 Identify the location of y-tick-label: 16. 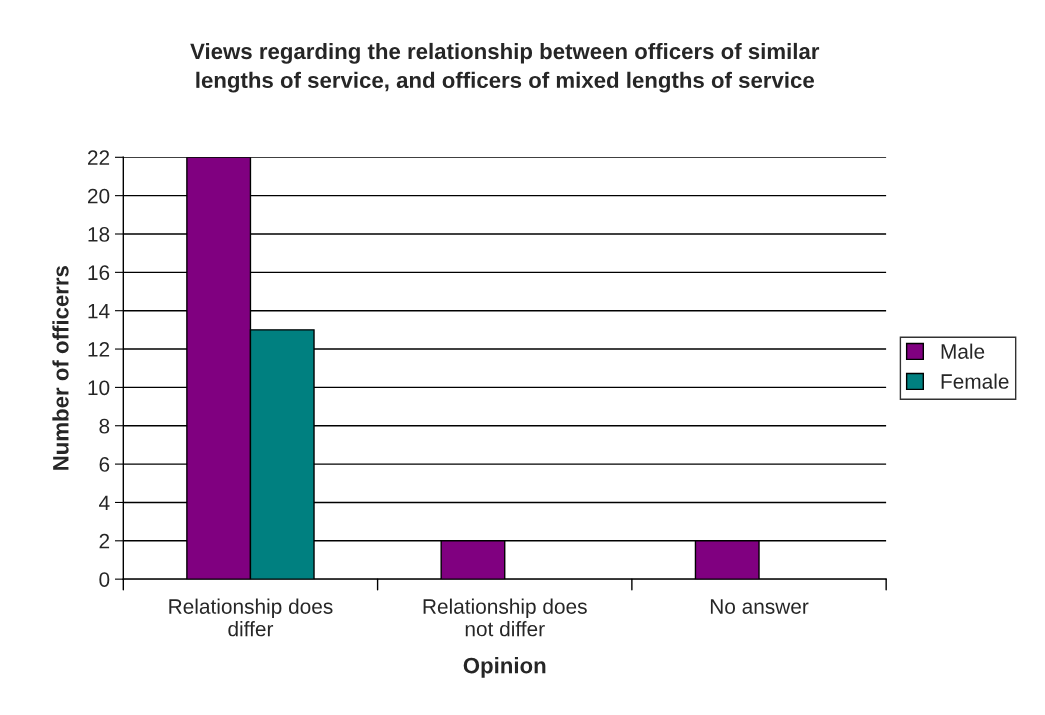
(99, 273).